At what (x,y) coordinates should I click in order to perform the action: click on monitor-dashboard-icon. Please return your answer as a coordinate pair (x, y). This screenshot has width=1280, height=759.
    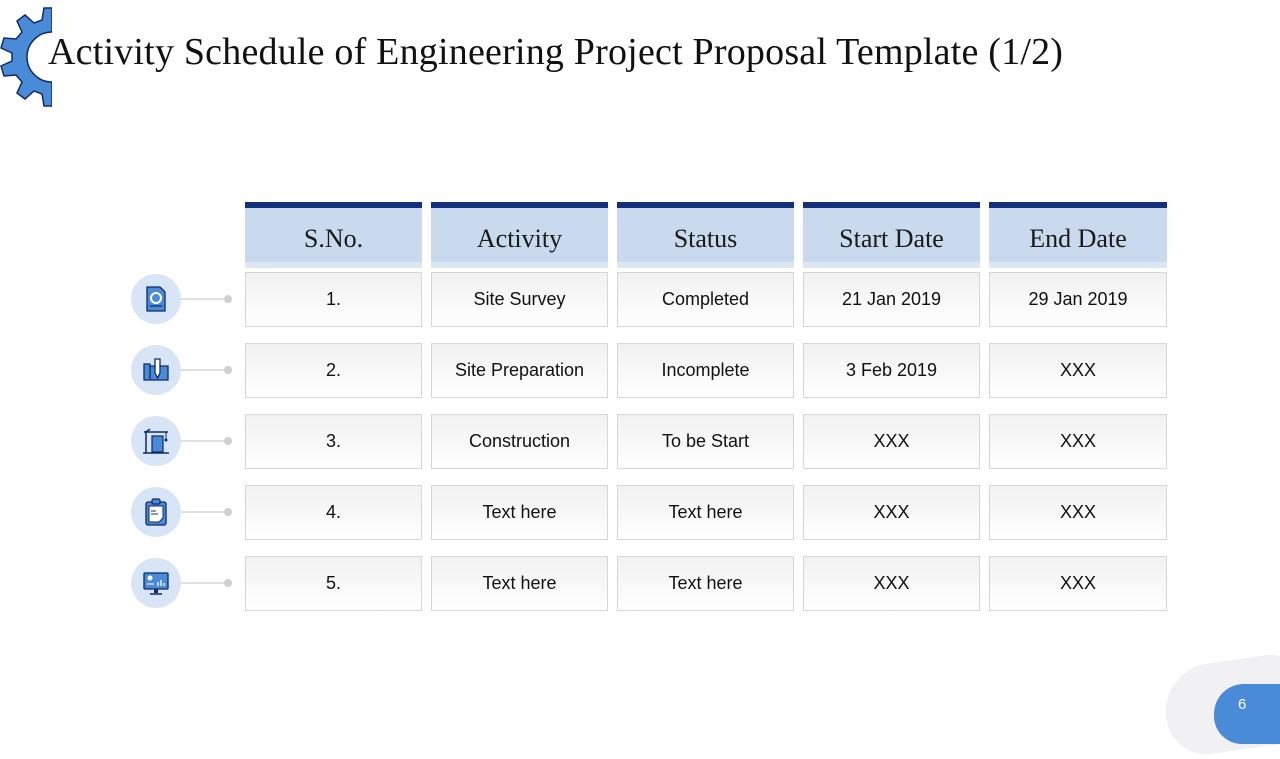
    Looking at the image, I should click on (156, 583).